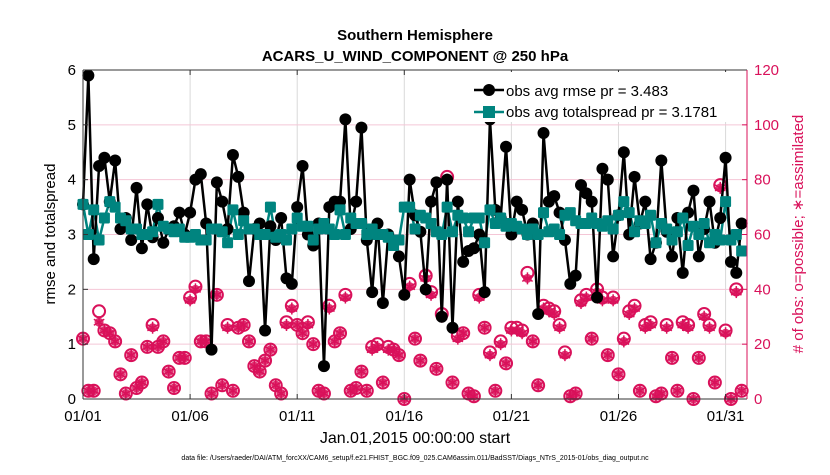  I want to click on x-tick-label: 01/26, so click(619, 416).